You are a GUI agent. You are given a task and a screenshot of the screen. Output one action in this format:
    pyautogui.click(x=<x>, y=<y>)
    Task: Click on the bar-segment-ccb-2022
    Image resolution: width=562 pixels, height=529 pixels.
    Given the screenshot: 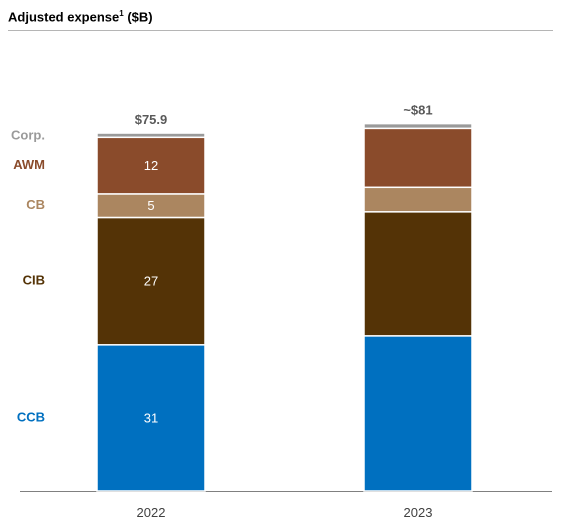 What is the action you would take?
    pyautogui.click(x=151, y=418)
    